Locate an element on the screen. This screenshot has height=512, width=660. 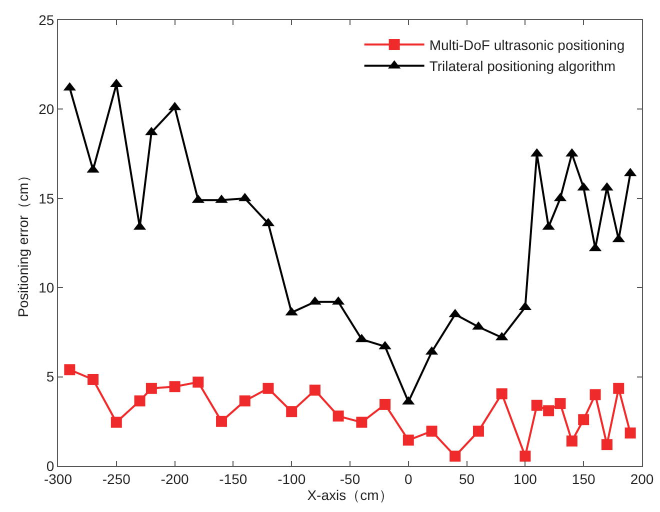
y-tick-label: 10 is located at coordinates (46, 288).